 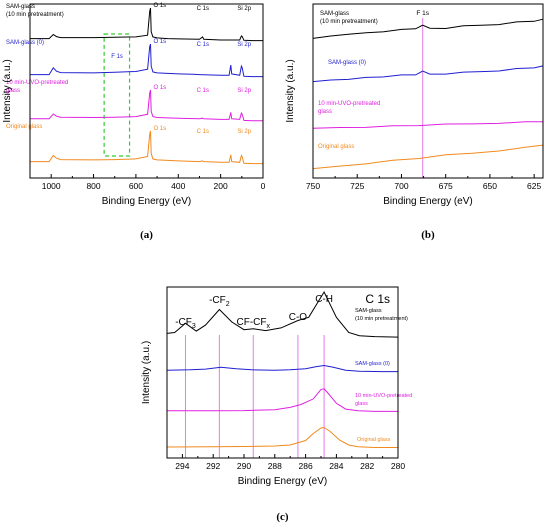 I want to click on marker-label-main: C-O, so click(x=298, y=317).